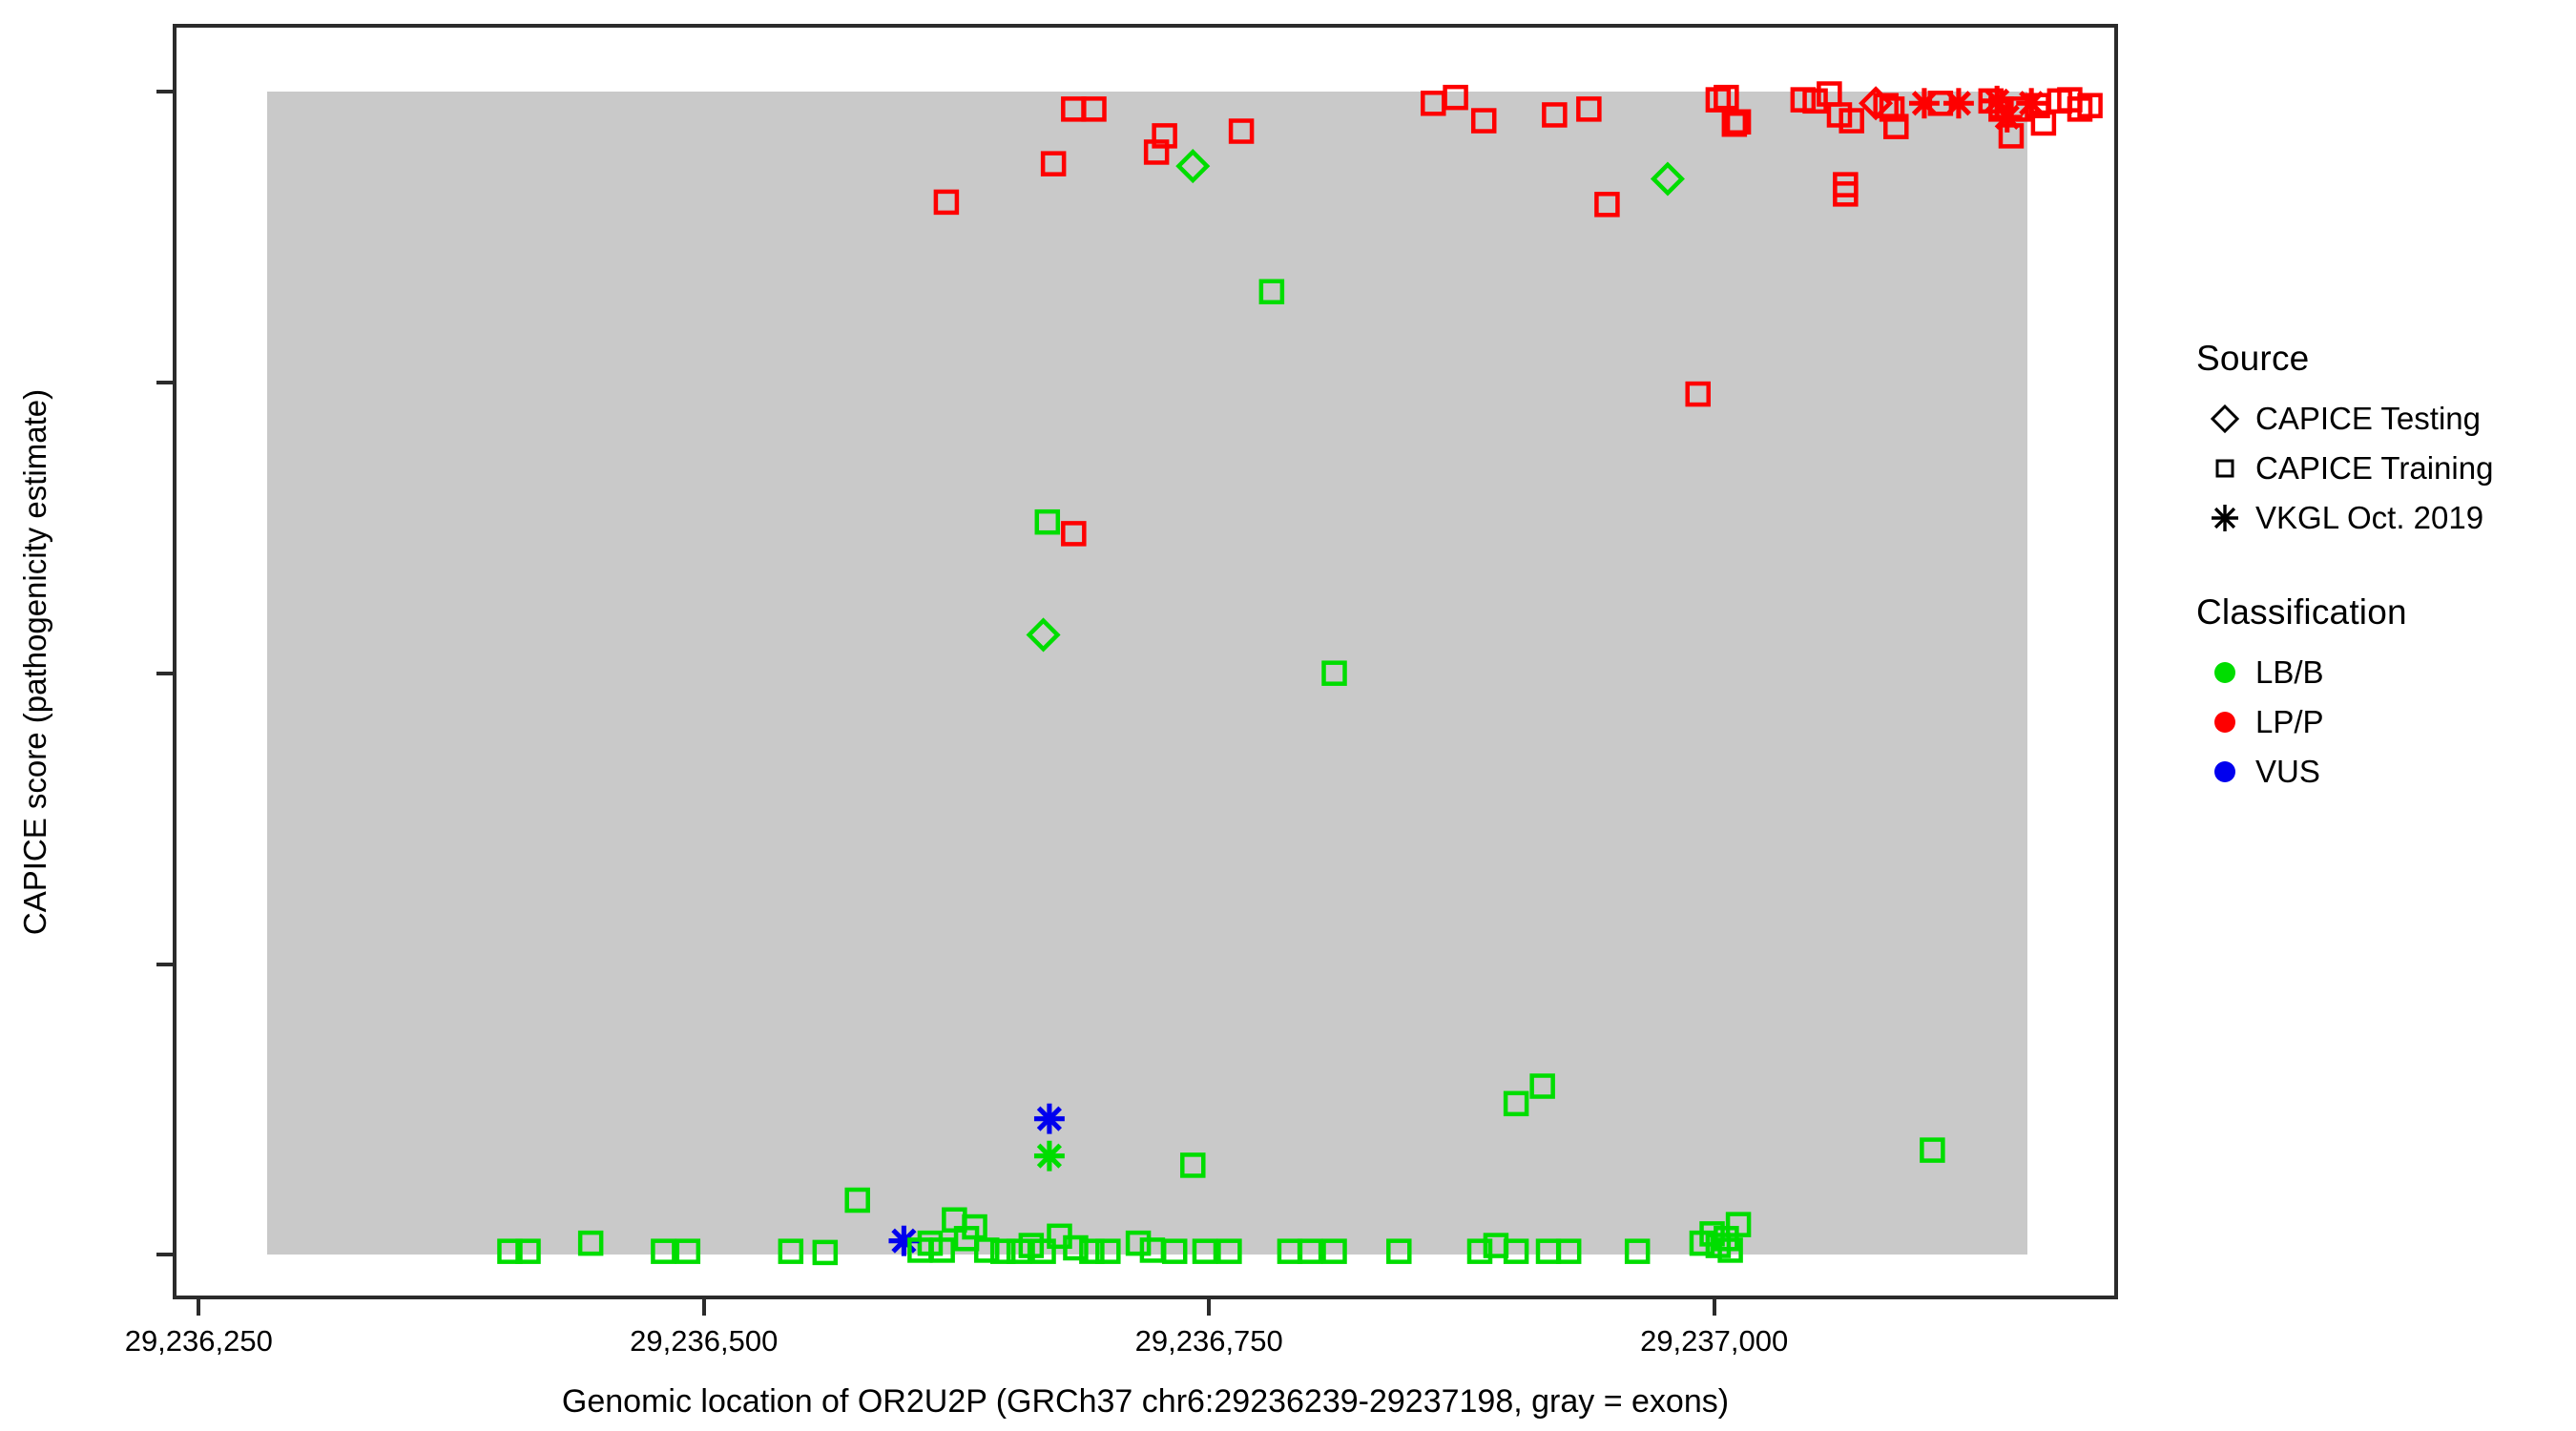  Describe the element at coordinates (198, 1341) in the screenshot. I see `x-tick-label: 29,236,250` at that location.